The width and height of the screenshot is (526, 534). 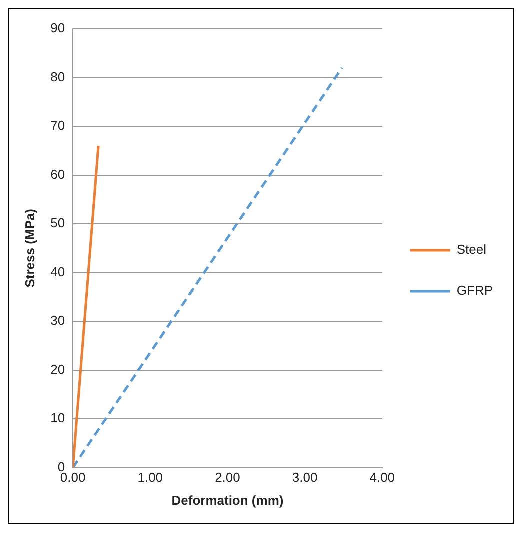 What do you see at coordinates (471, 250) in the screenshot?
I see `legend-label: Steel` at bounding box center [471, 250].